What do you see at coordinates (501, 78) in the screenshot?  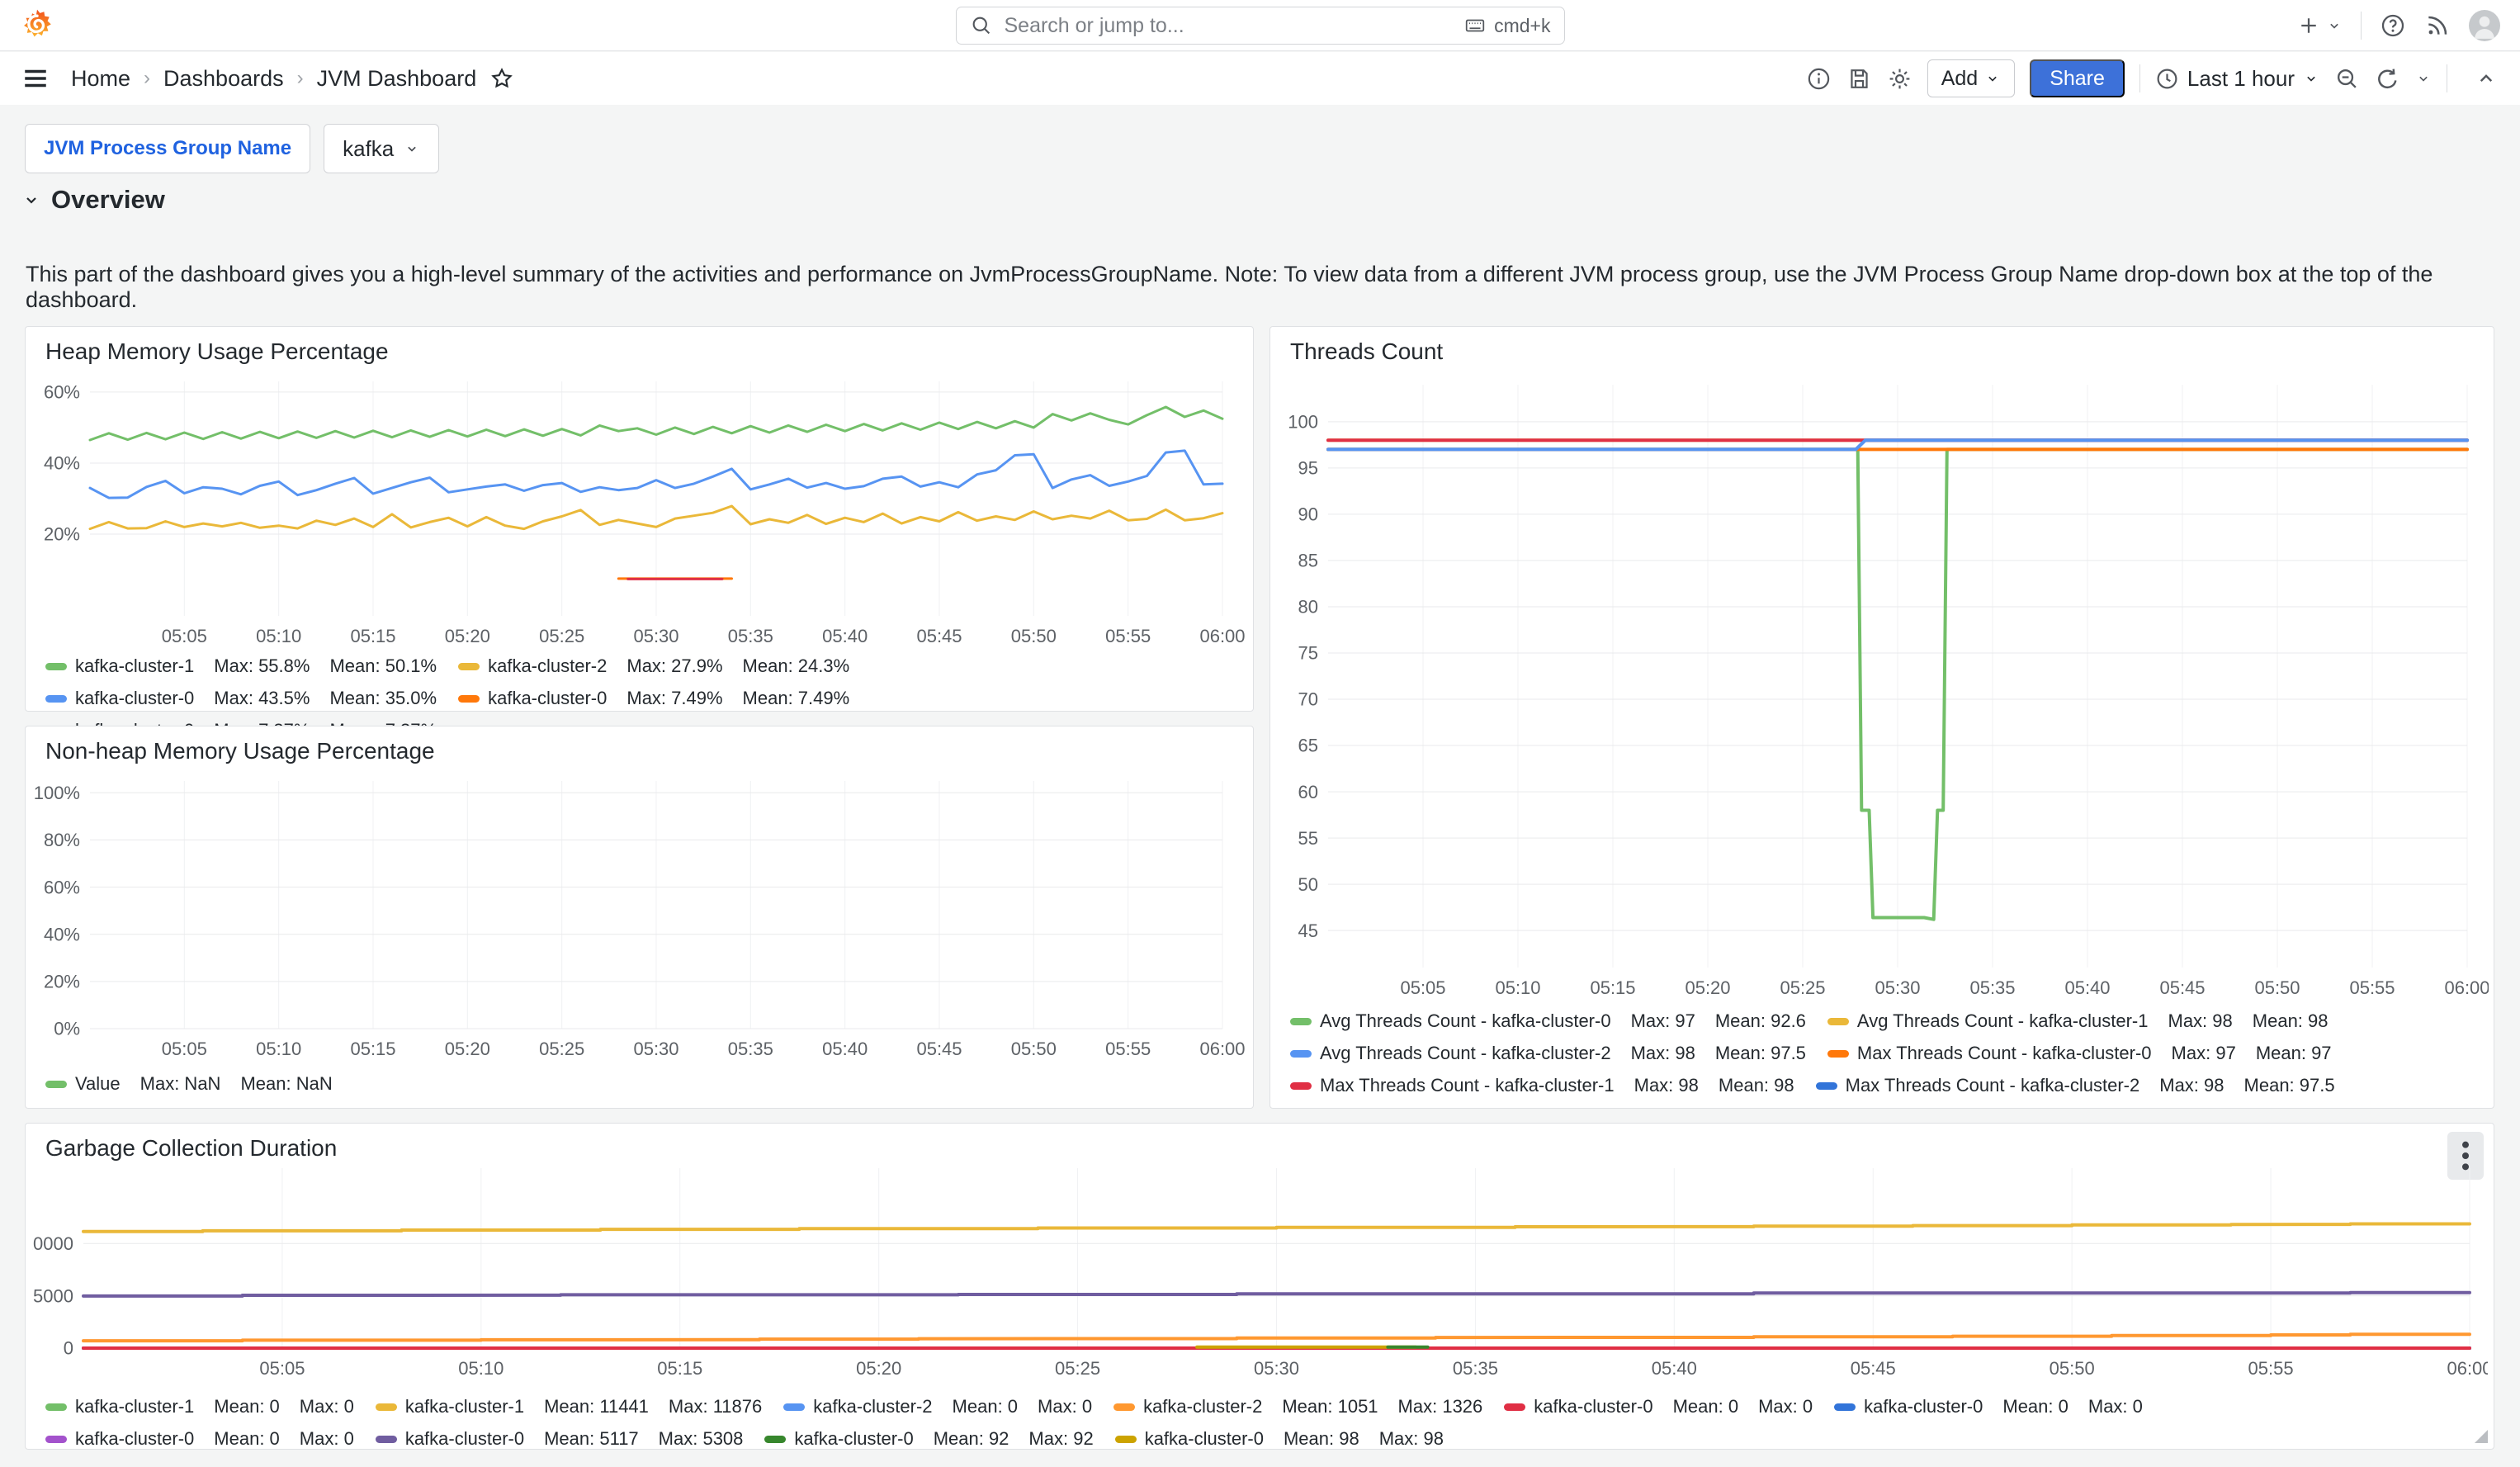 I see `star-icon` at bounding box center [501, 78].